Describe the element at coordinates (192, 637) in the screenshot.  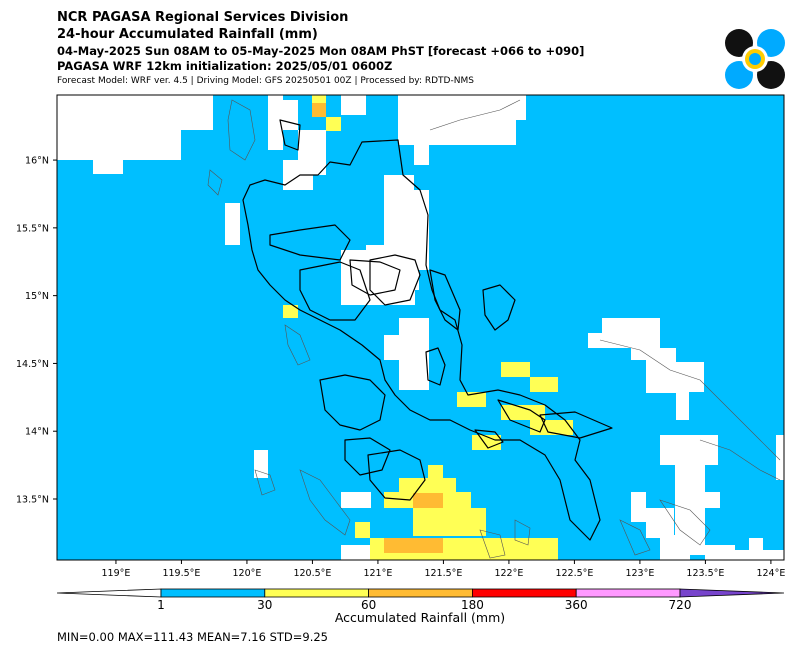
I see `statistics-line: MIN=0.00 MAX=111.43 MEAN=7.16 STD=9.25` at that location.